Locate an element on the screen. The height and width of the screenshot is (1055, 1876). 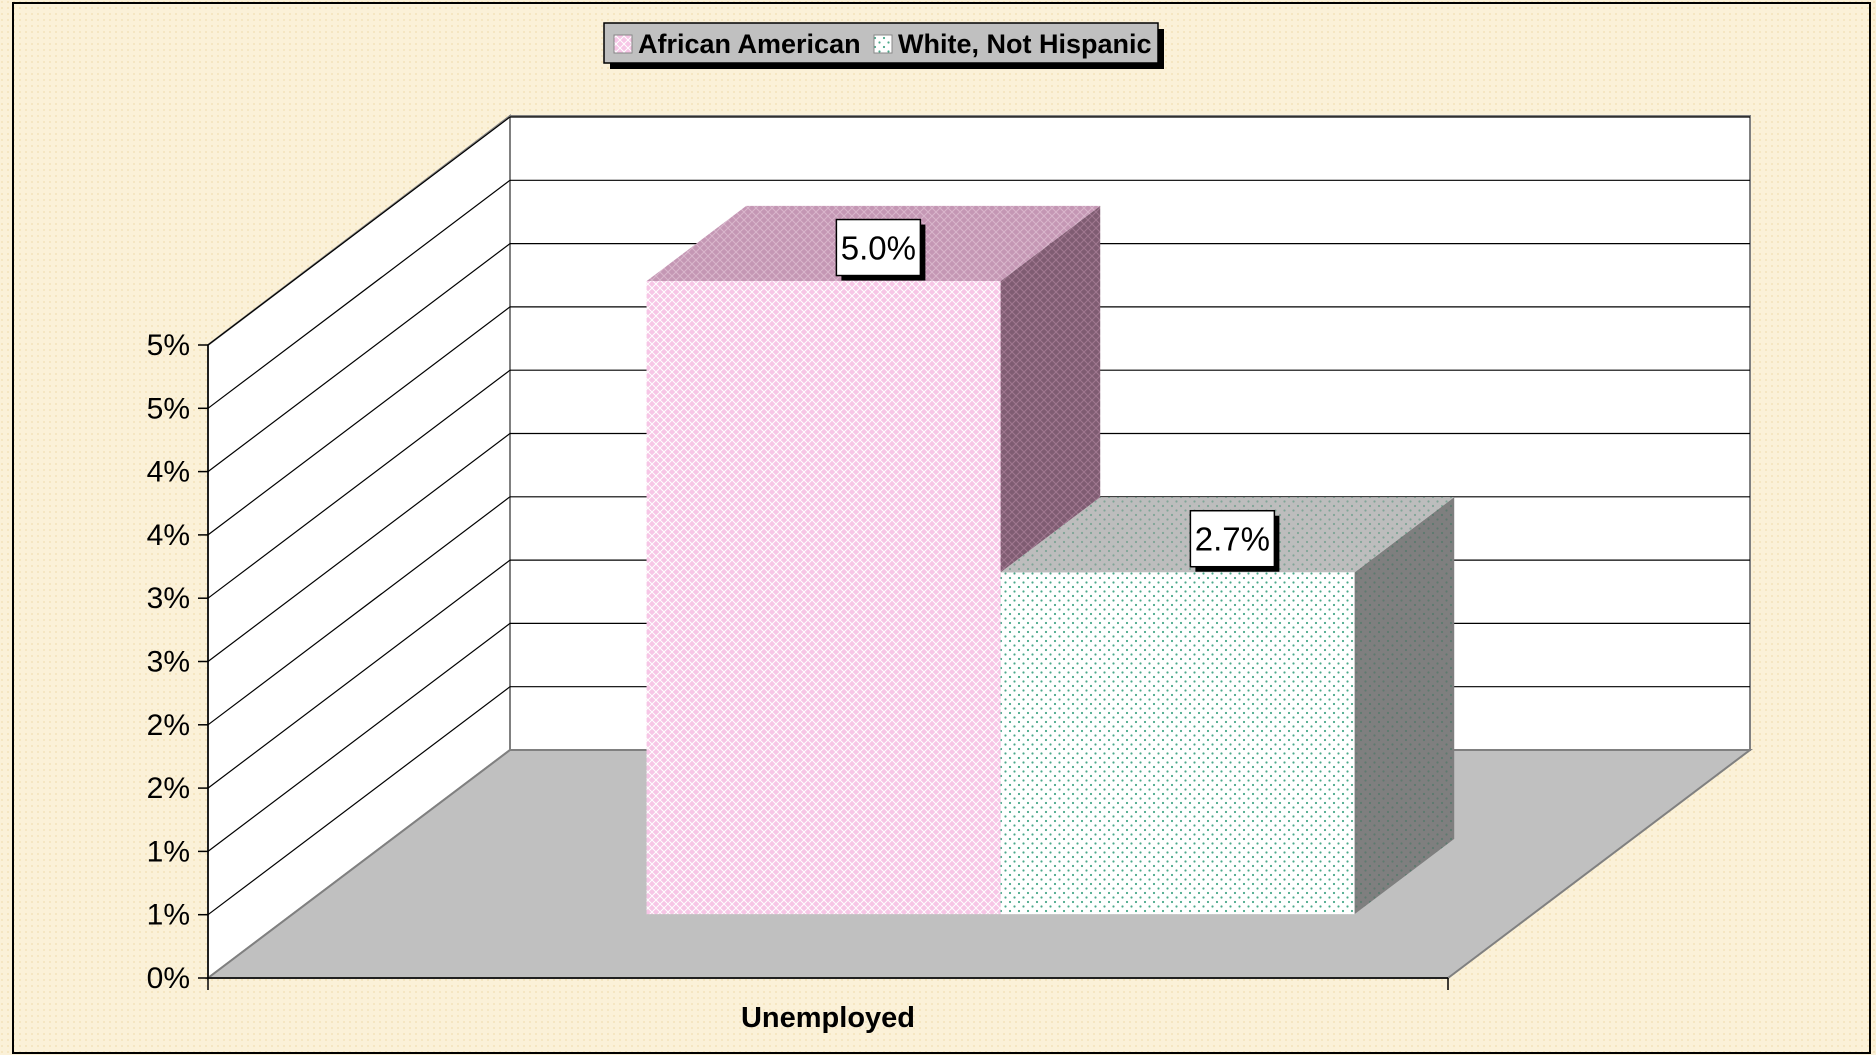
data-label: 2.7% is located at coordinates (1234, 540).